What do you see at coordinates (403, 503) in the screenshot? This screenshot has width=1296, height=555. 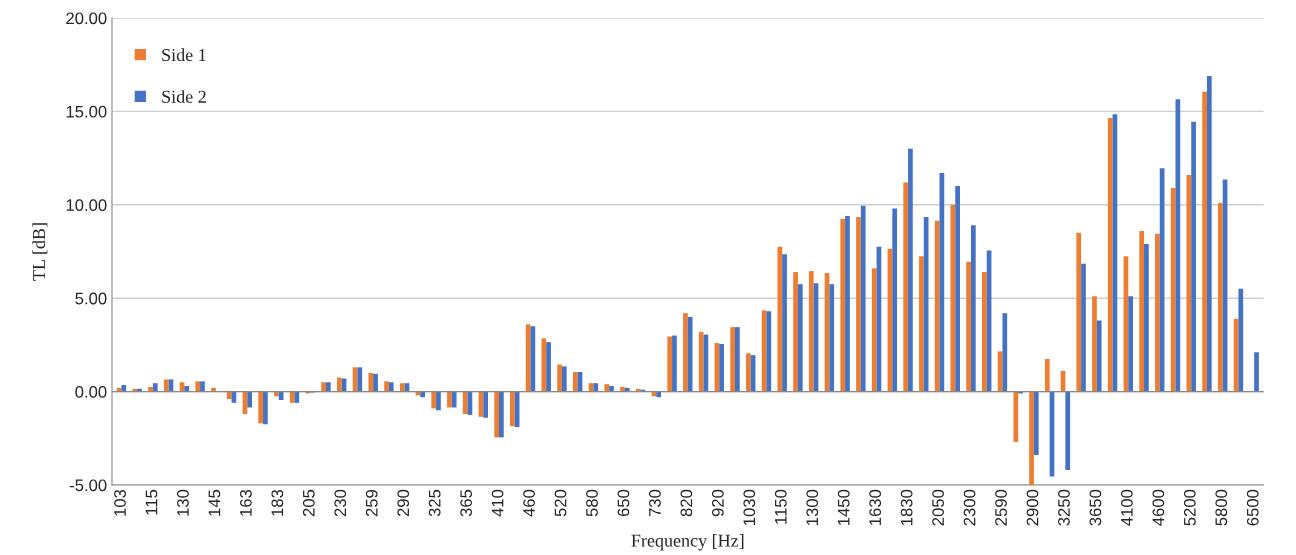 I see `x-tick-label: 290` at bounding box center [403, 503].